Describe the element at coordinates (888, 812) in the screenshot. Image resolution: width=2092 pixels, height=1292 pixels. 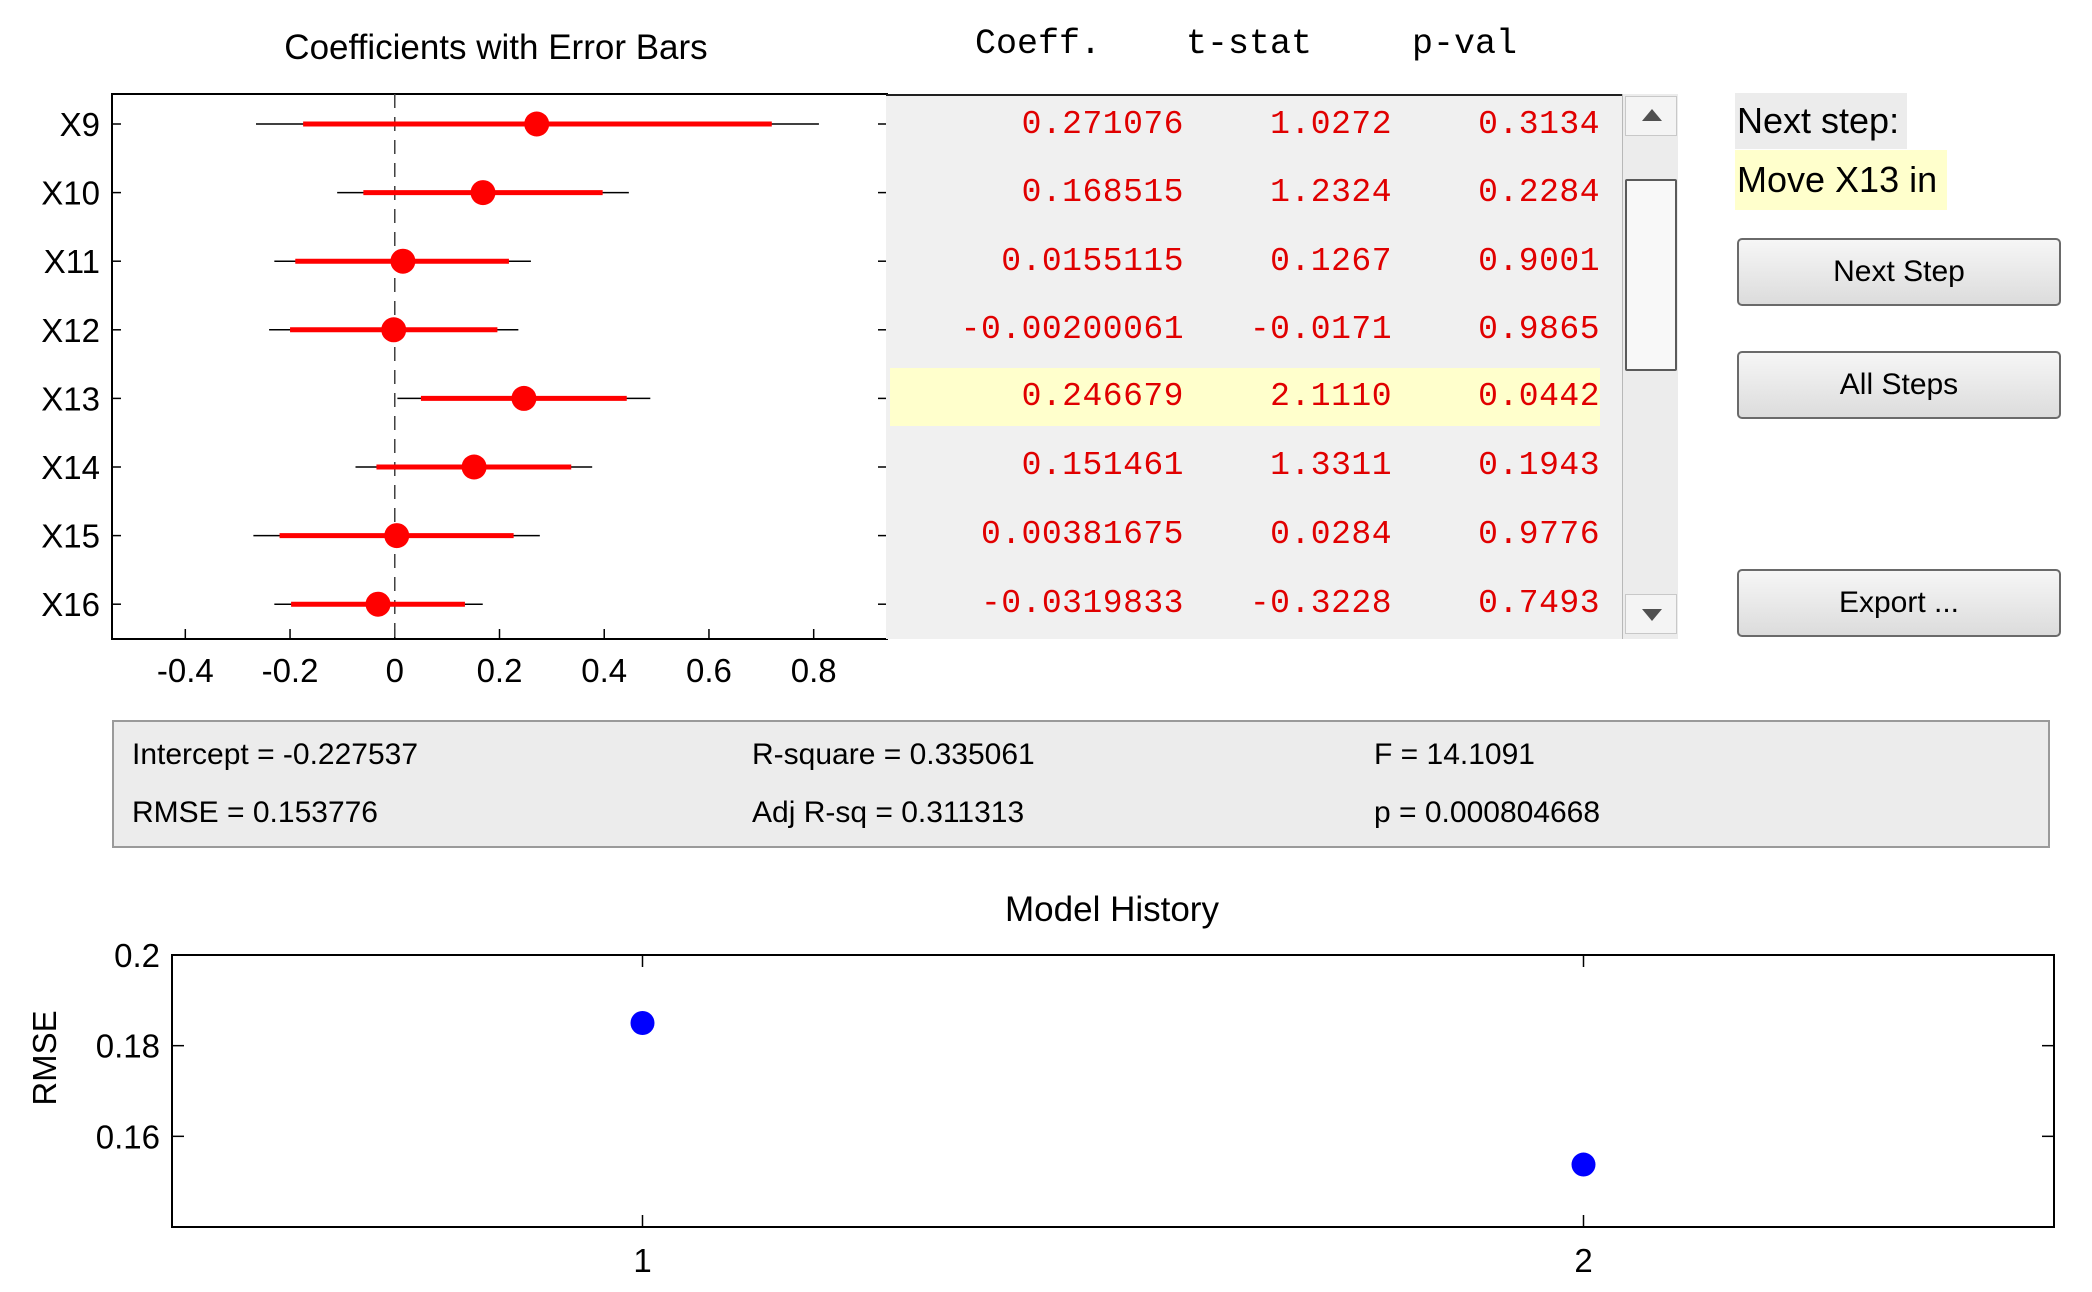
I see `stat-adj-rsq: Adj R-sq = 0.311313` at that location.